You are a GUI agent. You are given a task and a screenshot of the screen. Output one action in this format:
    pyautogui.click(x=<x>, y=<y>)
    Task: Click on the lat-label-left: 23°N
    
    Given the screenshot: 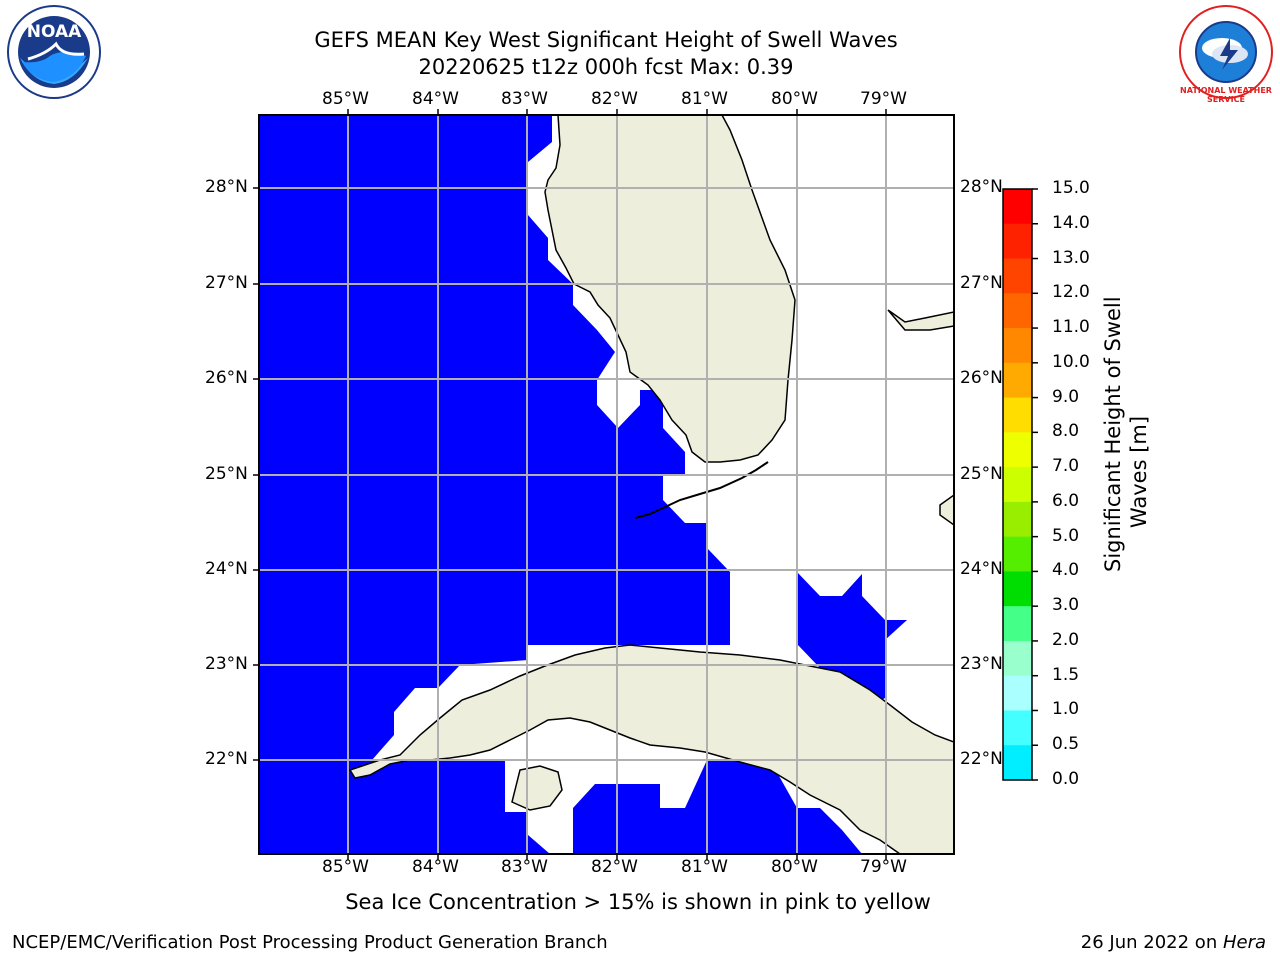 What is the action you would take?
    pyautogui.click(x=226, y=664)
    